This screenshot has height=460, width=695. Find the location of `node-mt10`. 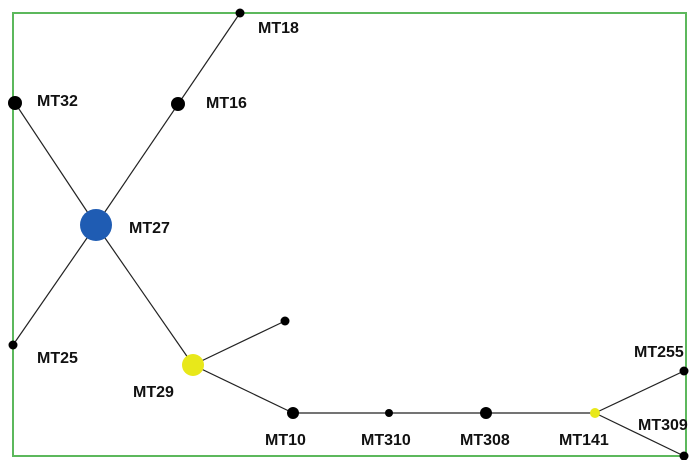

node-mt10 is located at coordinates (293, 413).